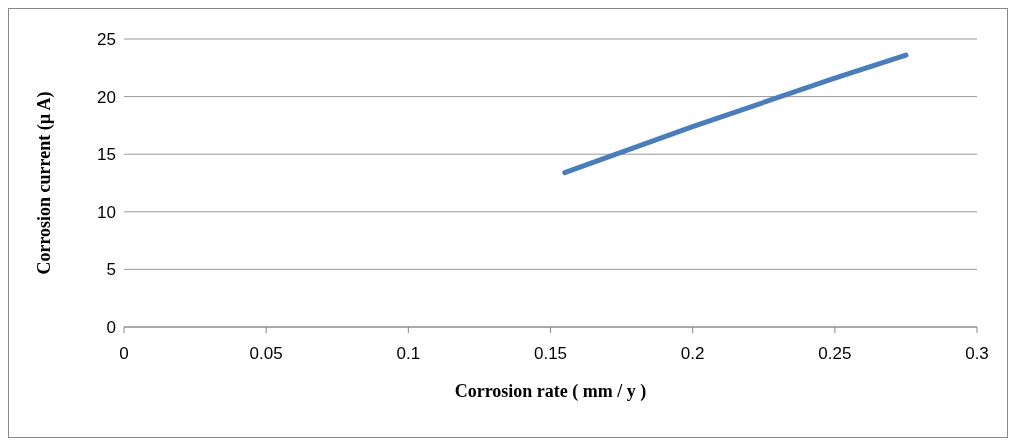 The height and width of the screenshot is (448, 1016). Describe the element at coordinates (111, 328) in the screenshot. I see `y-tick-label: 0` at that location.